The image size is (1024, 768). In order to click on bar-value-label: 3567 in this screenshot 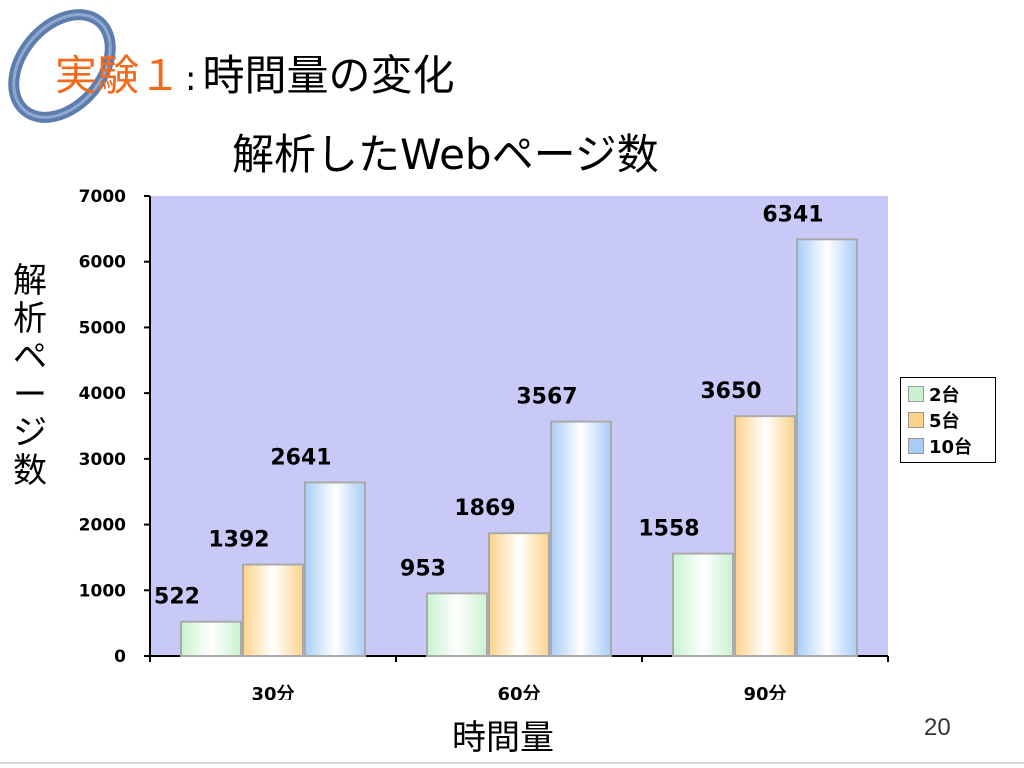, I will do `click(546, 397)`.